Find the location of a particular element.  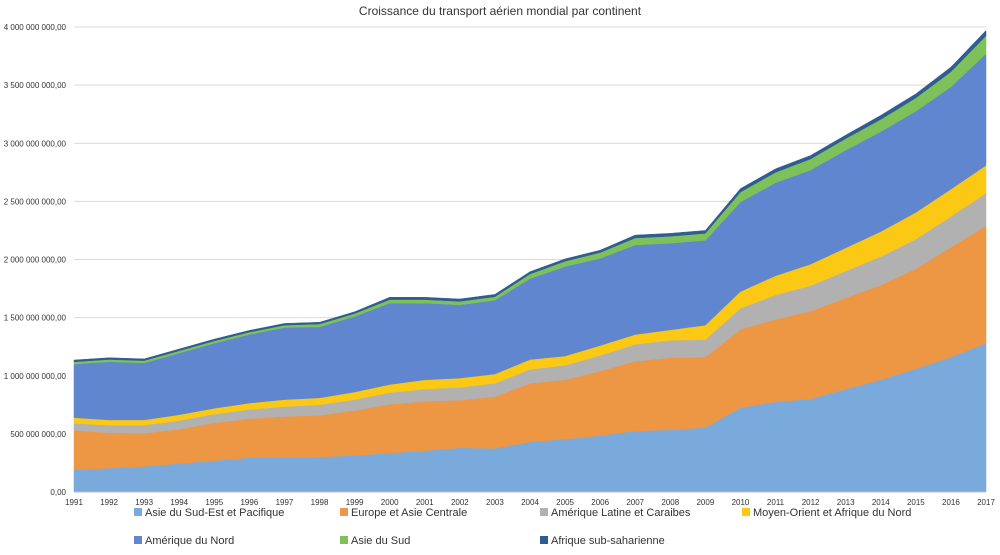

y-tick-label: 500 000 000,00 is located at coordinates (38, 434).